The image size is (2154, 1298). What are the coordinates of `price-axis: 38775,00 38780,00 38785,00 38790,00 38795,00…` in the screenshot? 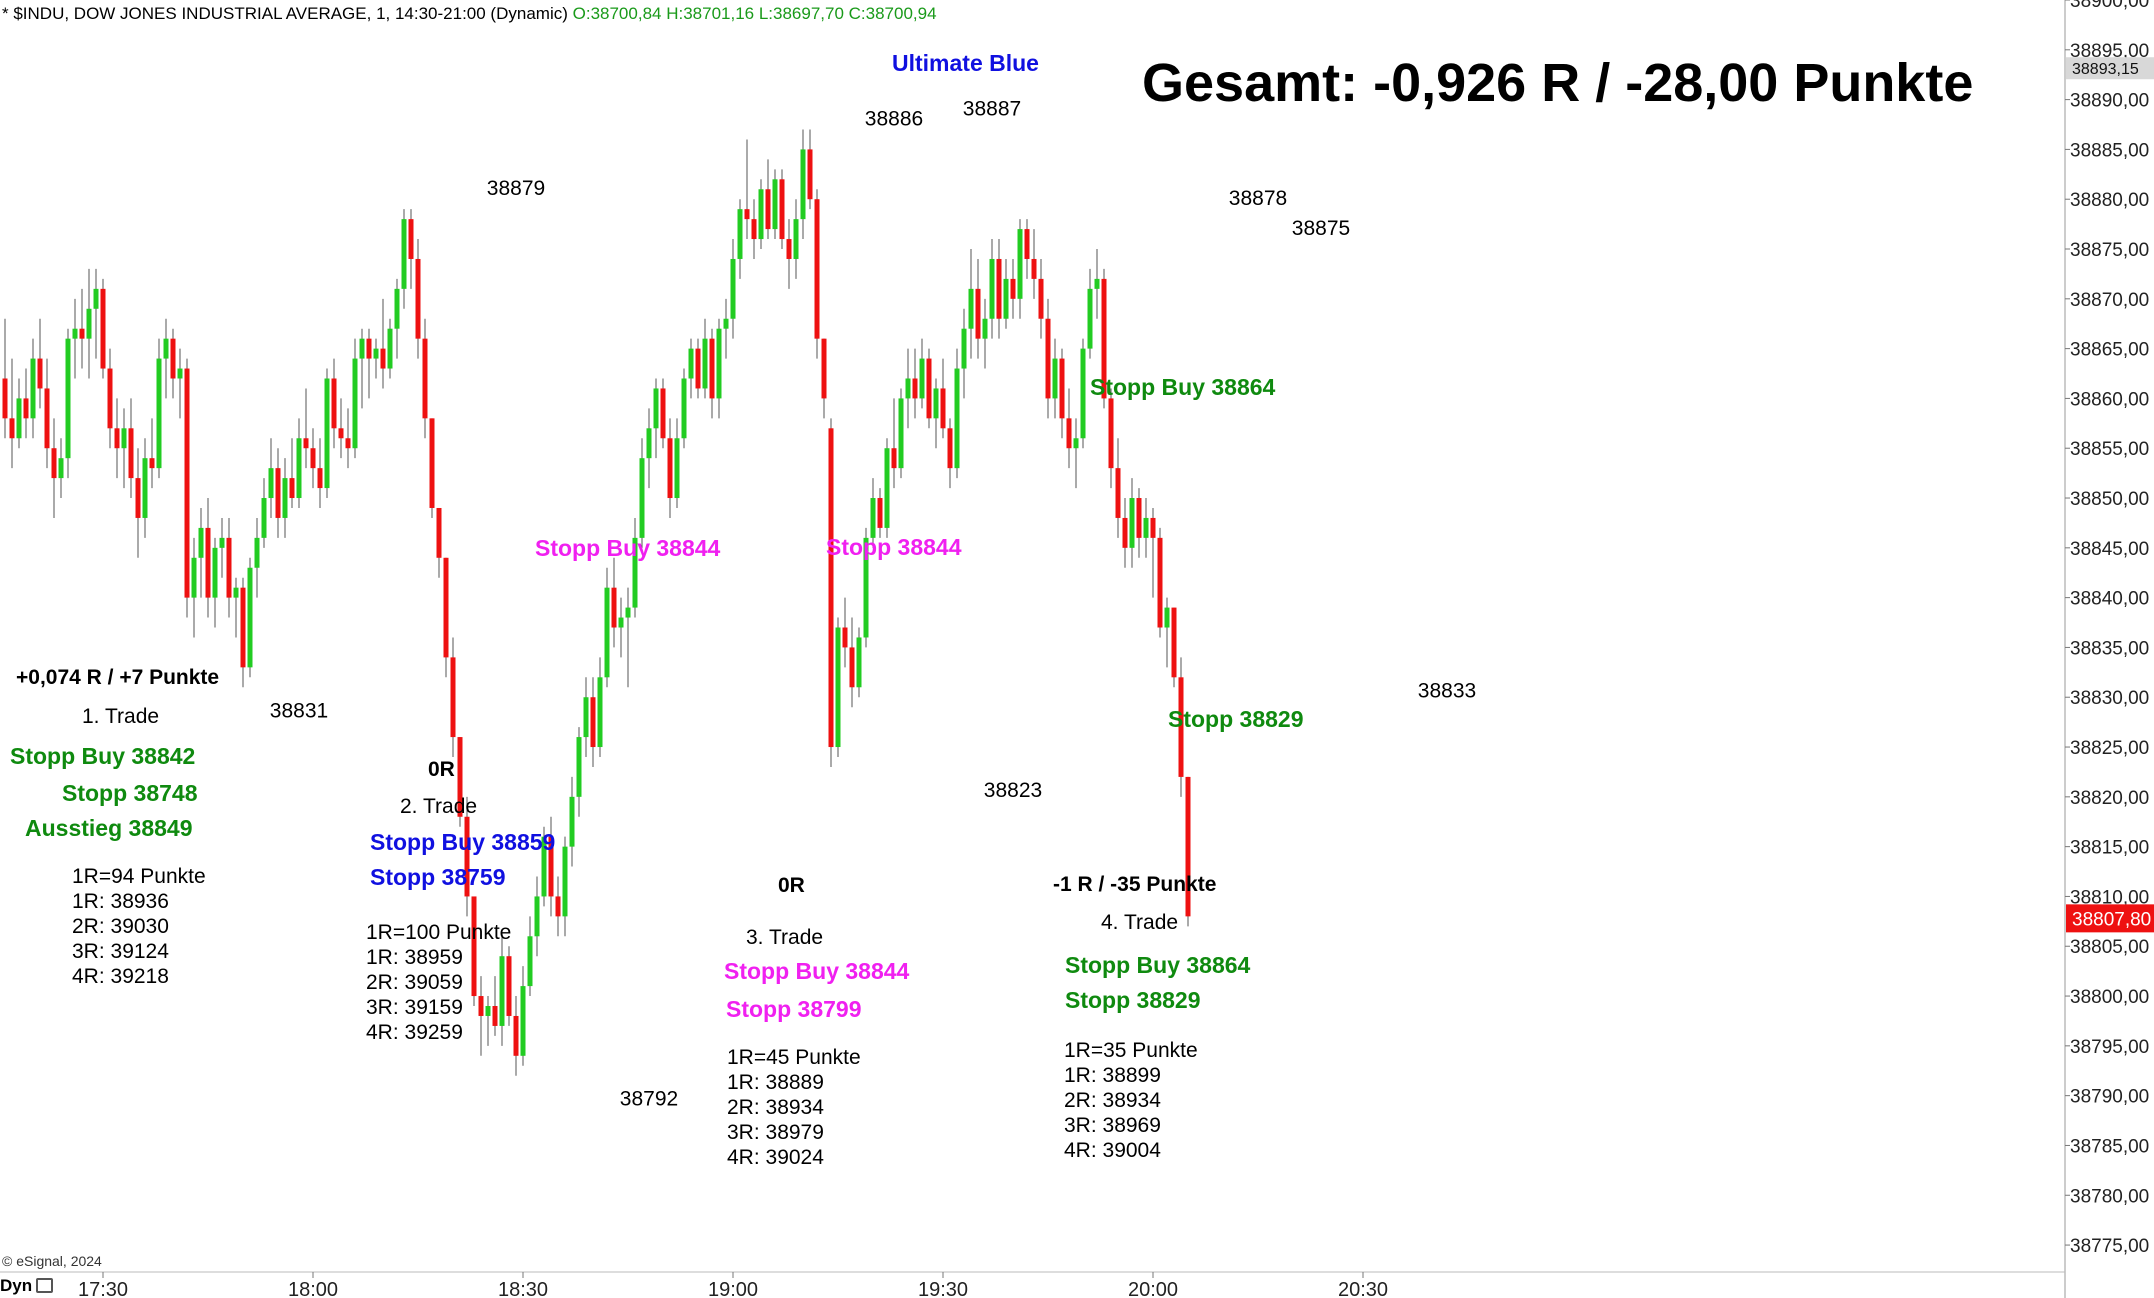 It's located at (2109, 628).